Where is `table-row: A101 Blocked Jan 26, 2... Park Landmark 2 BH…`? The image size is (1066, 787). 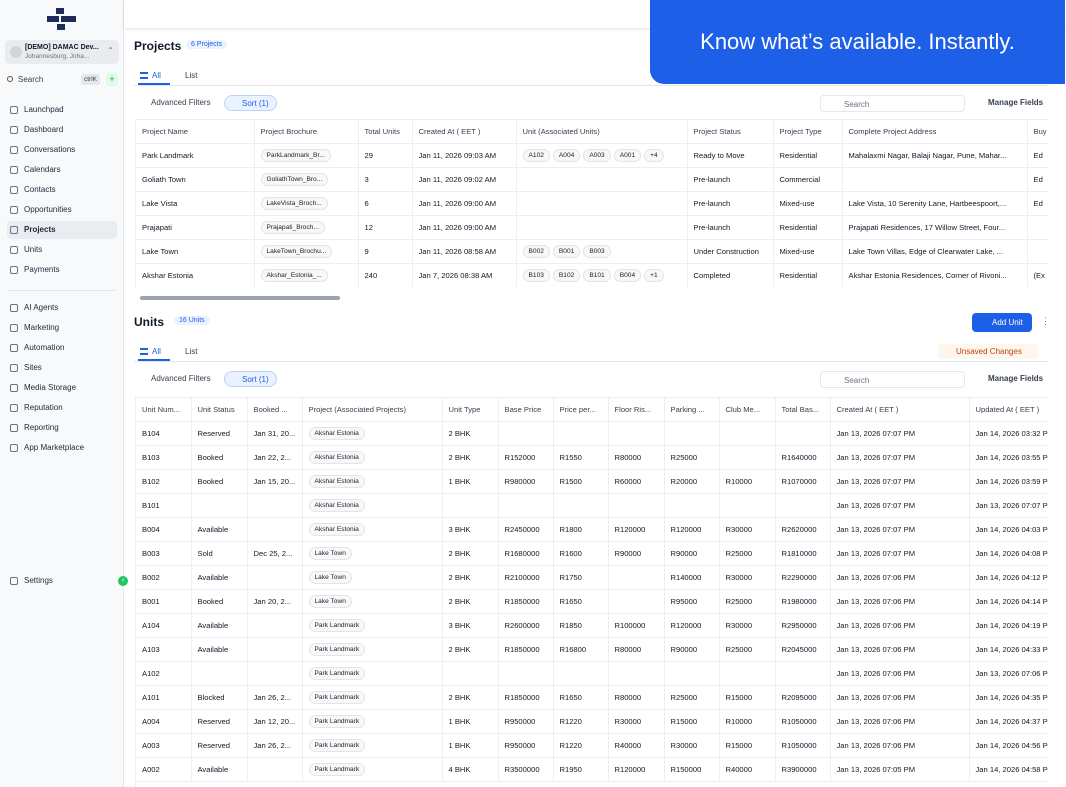
table-row: A101 Blocked Jan 26, 2... Park Landmark 2 BH… is located at coordinates (592, 697).